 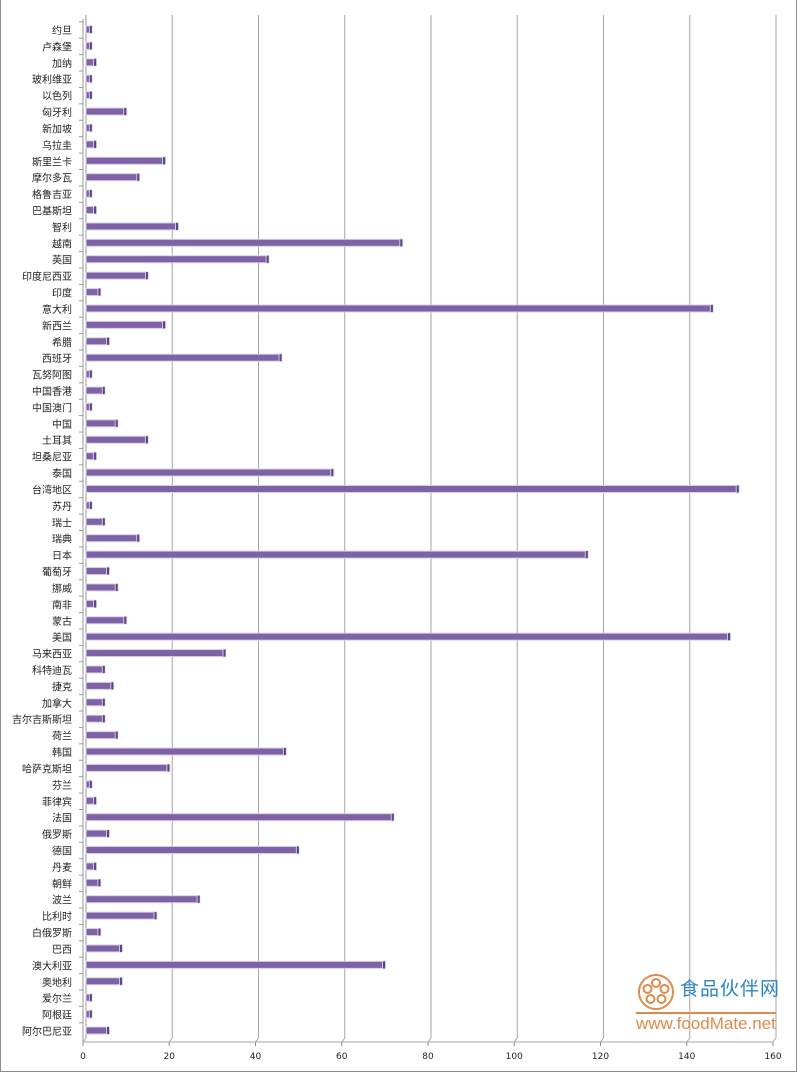 I want to click on category-label: 苏丹, so click(x=62, y=506).